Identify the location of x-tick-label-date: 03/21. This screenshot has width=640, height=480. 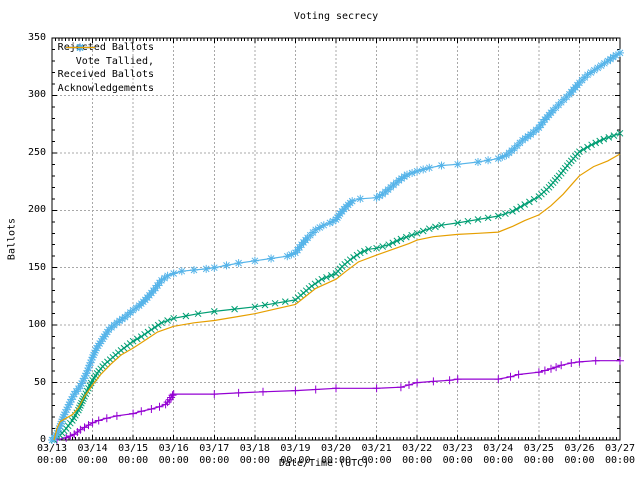
(376, 448).